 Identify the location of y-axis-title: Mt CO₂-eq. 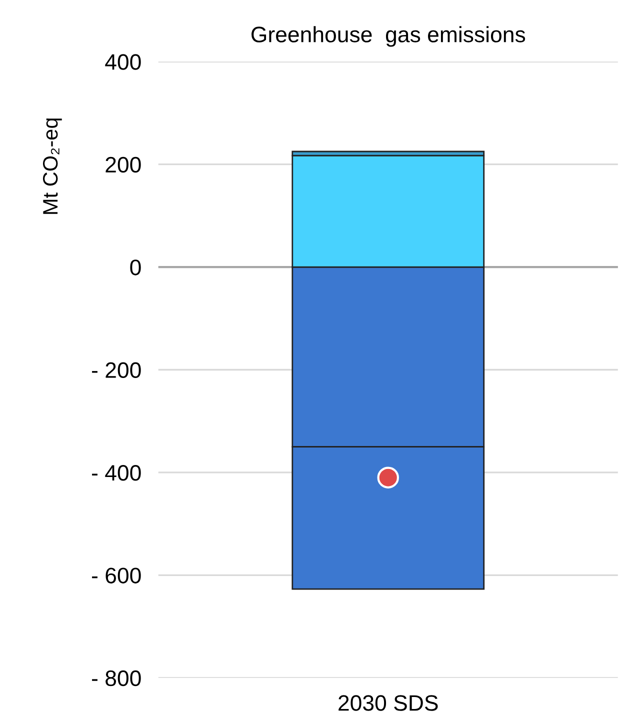
(52, 166).